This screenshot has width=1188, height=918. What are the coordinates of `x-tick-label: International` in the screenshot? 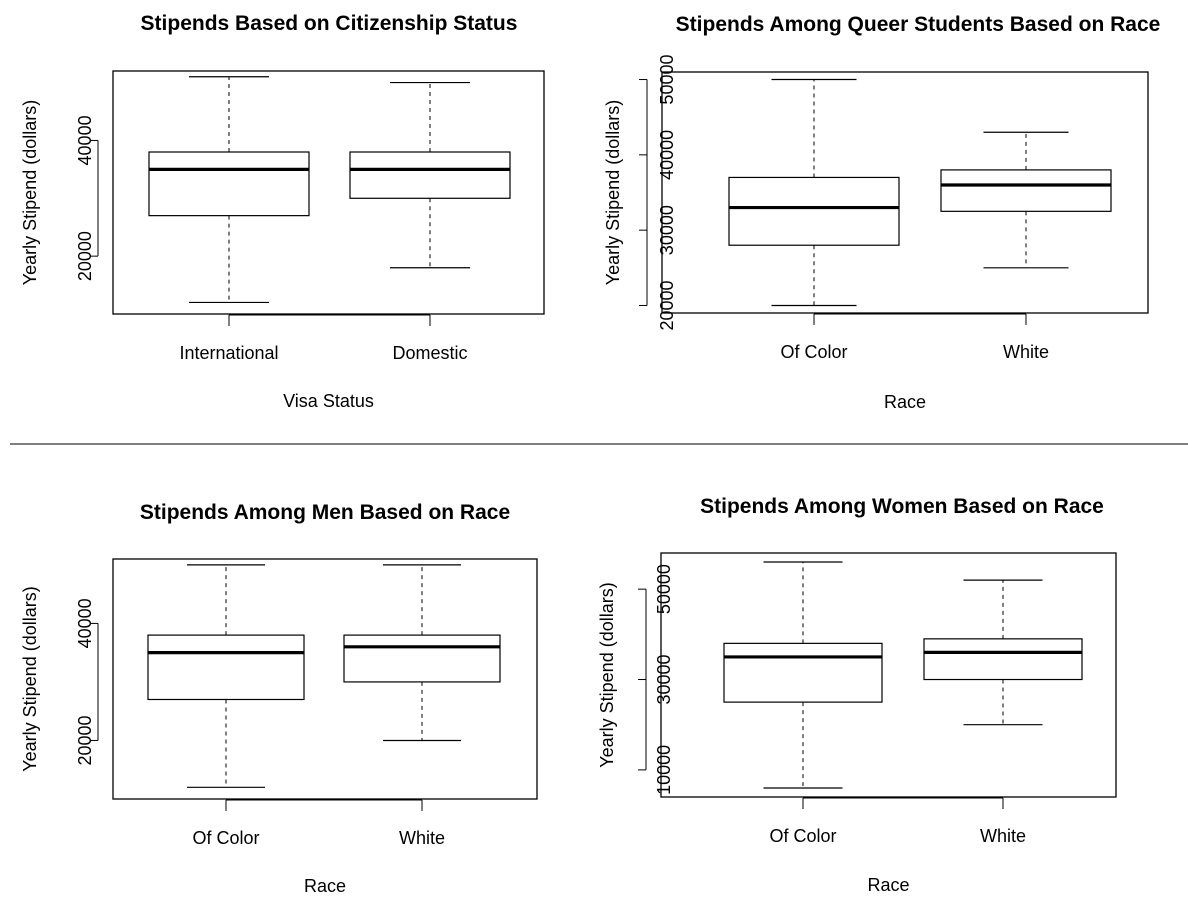 It's located at (228, 353).